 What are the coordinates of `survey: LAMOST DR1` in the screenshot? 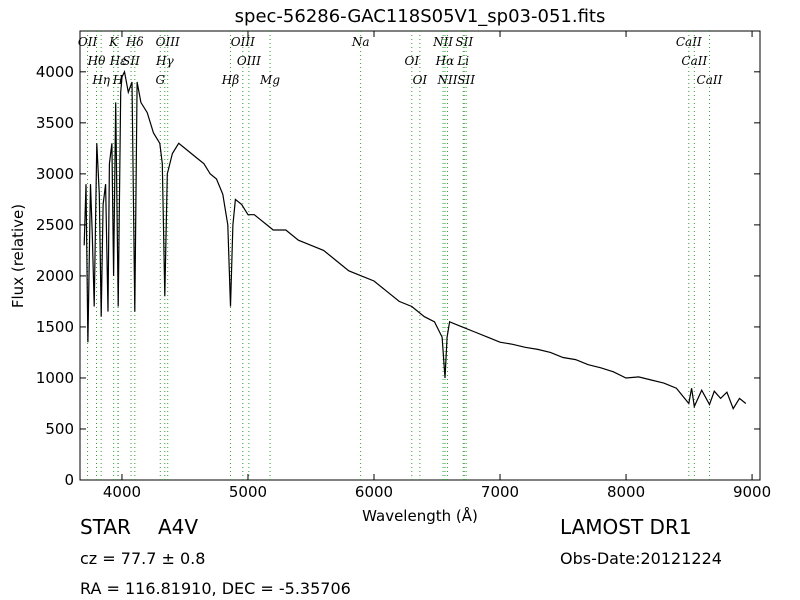 It's located at (626, 527).